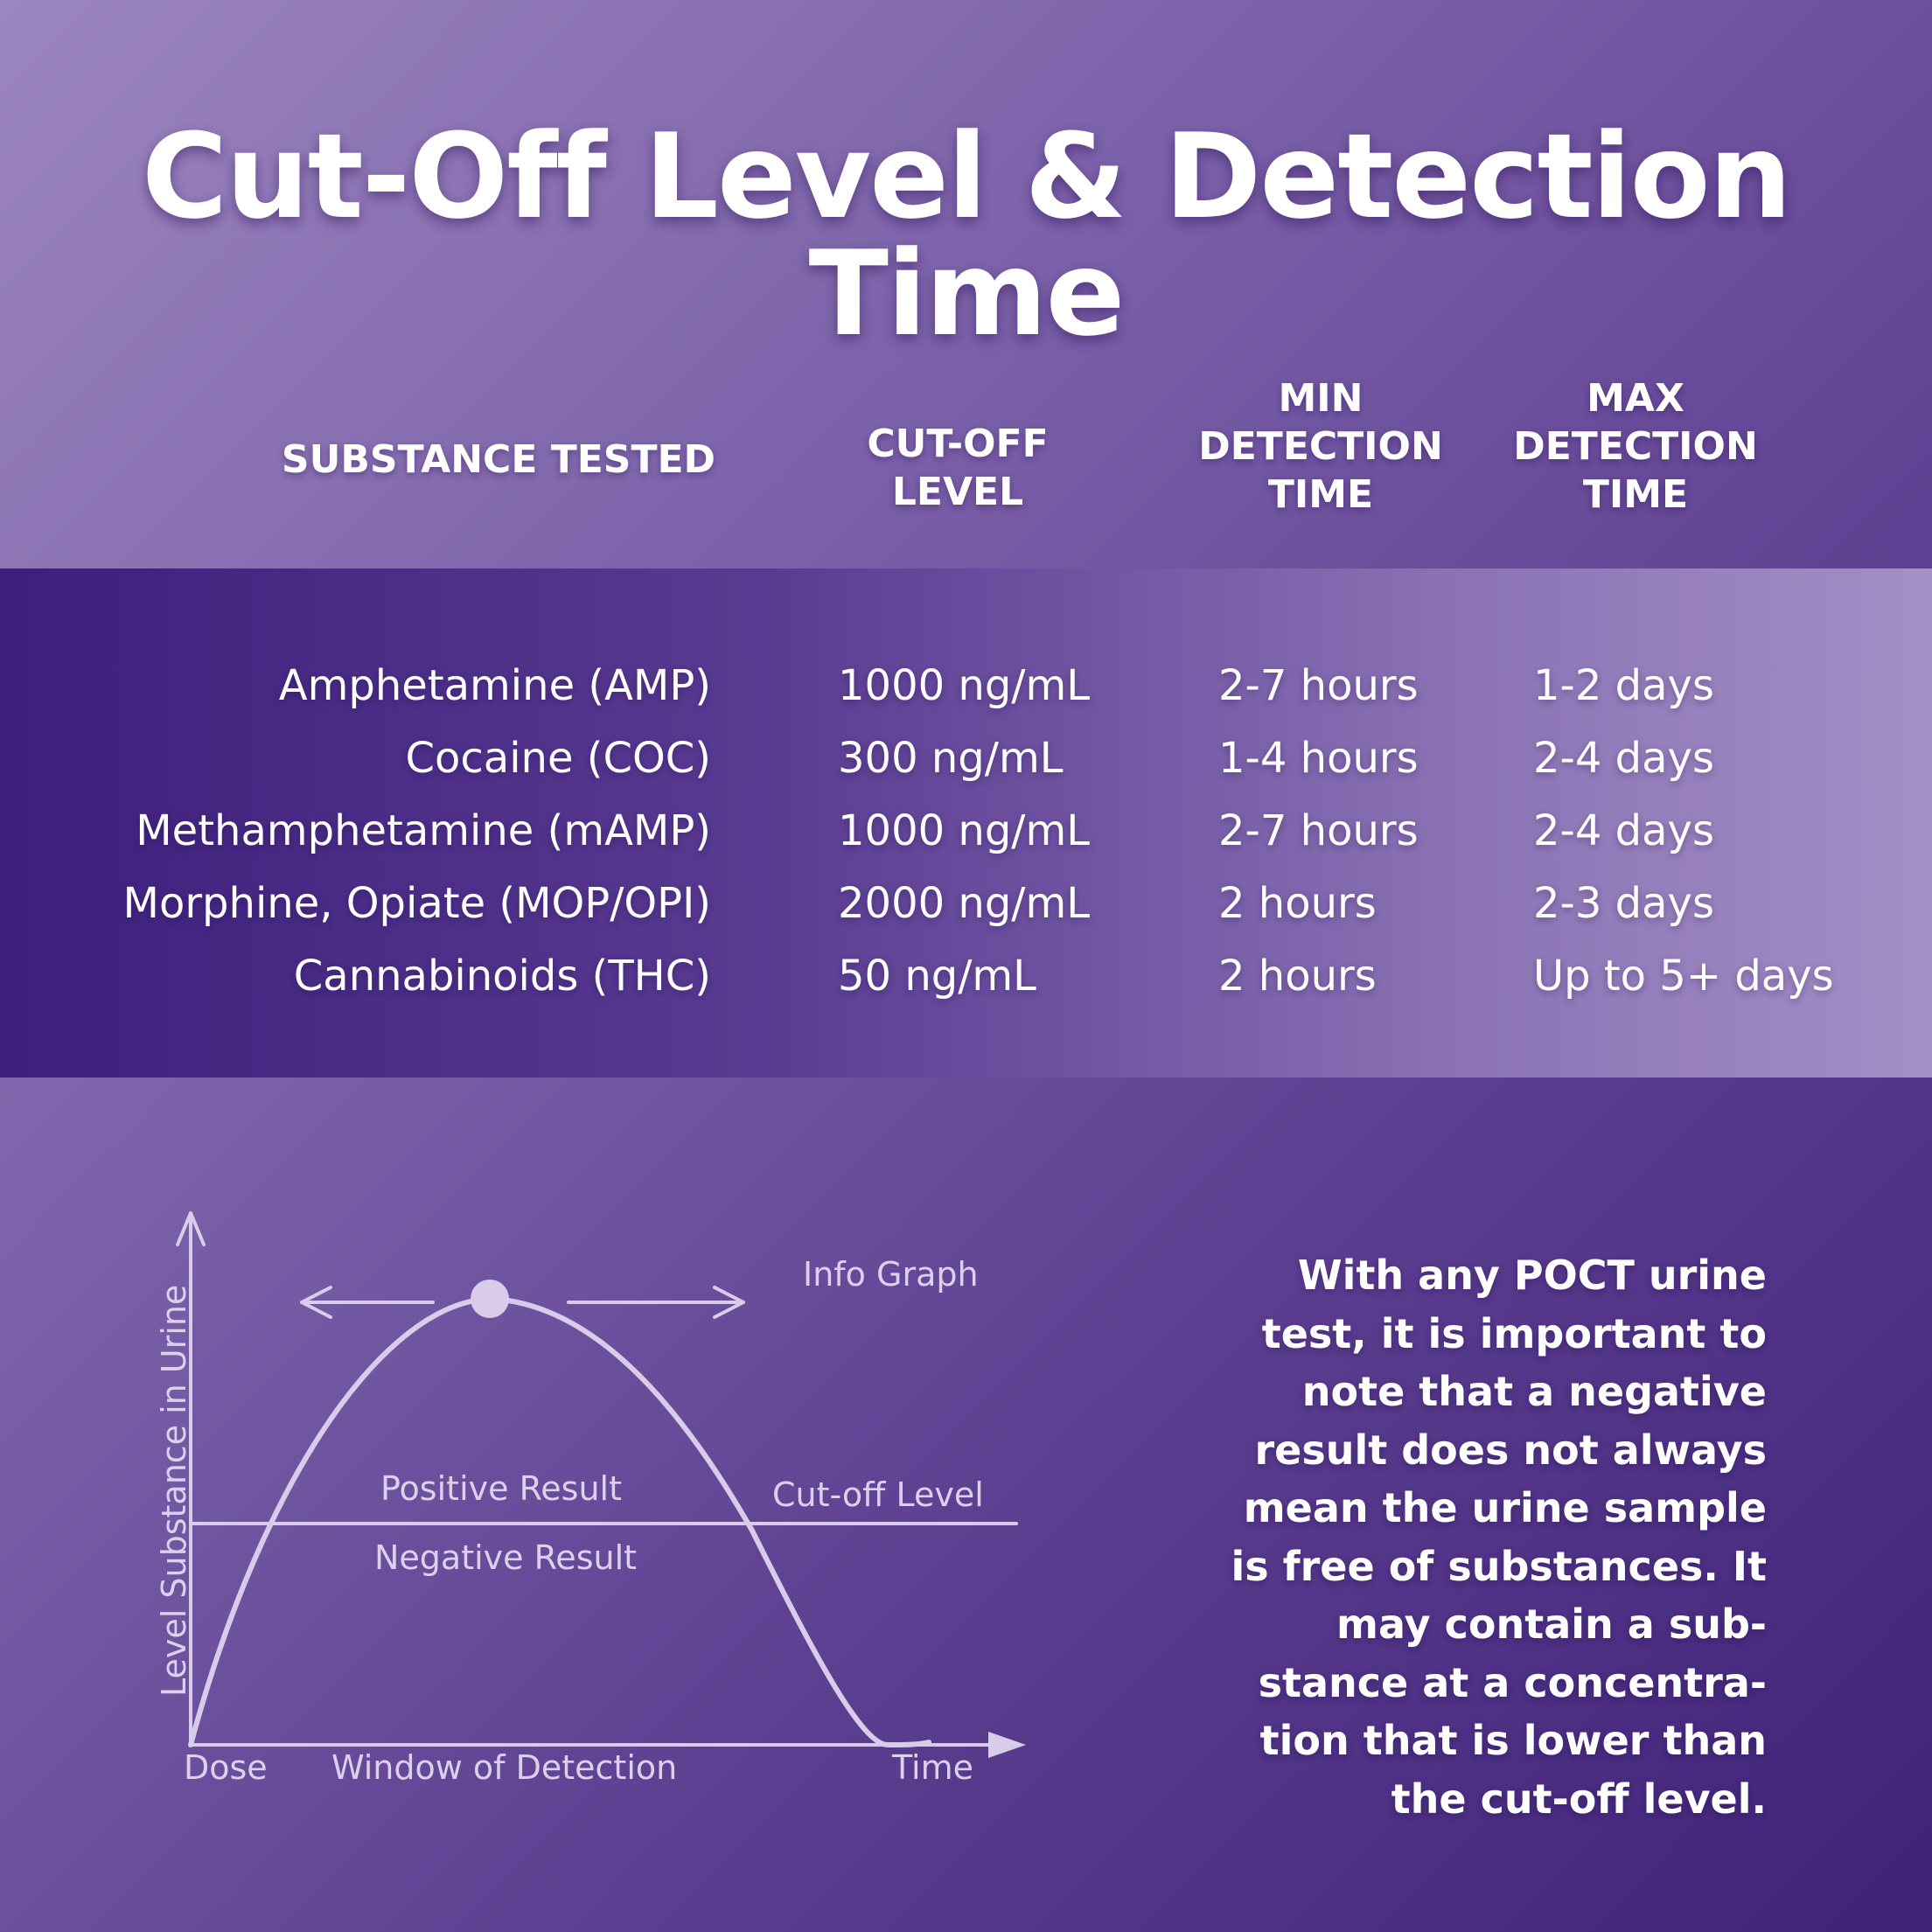 The height and width of the screenshot is (1932, 1932). Describe the element at coordinates (490, 1299) in the screenshot. I see `peak-marker` at that location.